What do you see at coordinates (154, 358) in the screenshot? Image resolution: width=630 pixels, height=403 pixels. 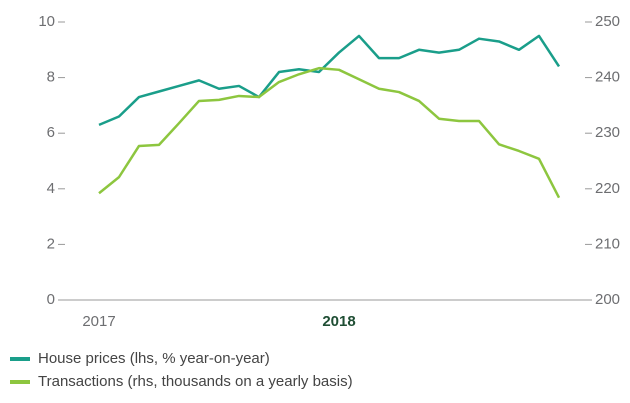 I see `legend-label: House prices (lhs, % year-on-year)` at bounding box center [154, 358].